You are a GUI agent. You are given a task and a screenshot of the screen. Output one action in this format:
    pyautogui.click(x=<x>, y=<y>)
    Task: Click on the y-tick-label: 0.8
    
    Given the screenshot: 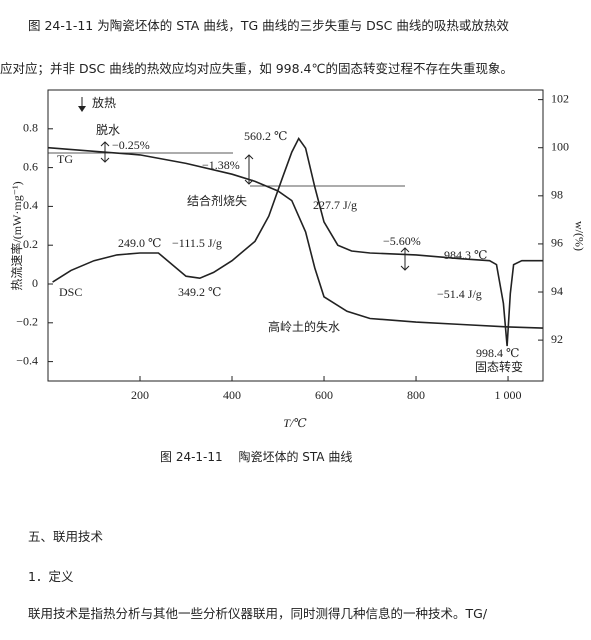 What is the action you would take?
    pyautogui.click(x=30, y=128)
    